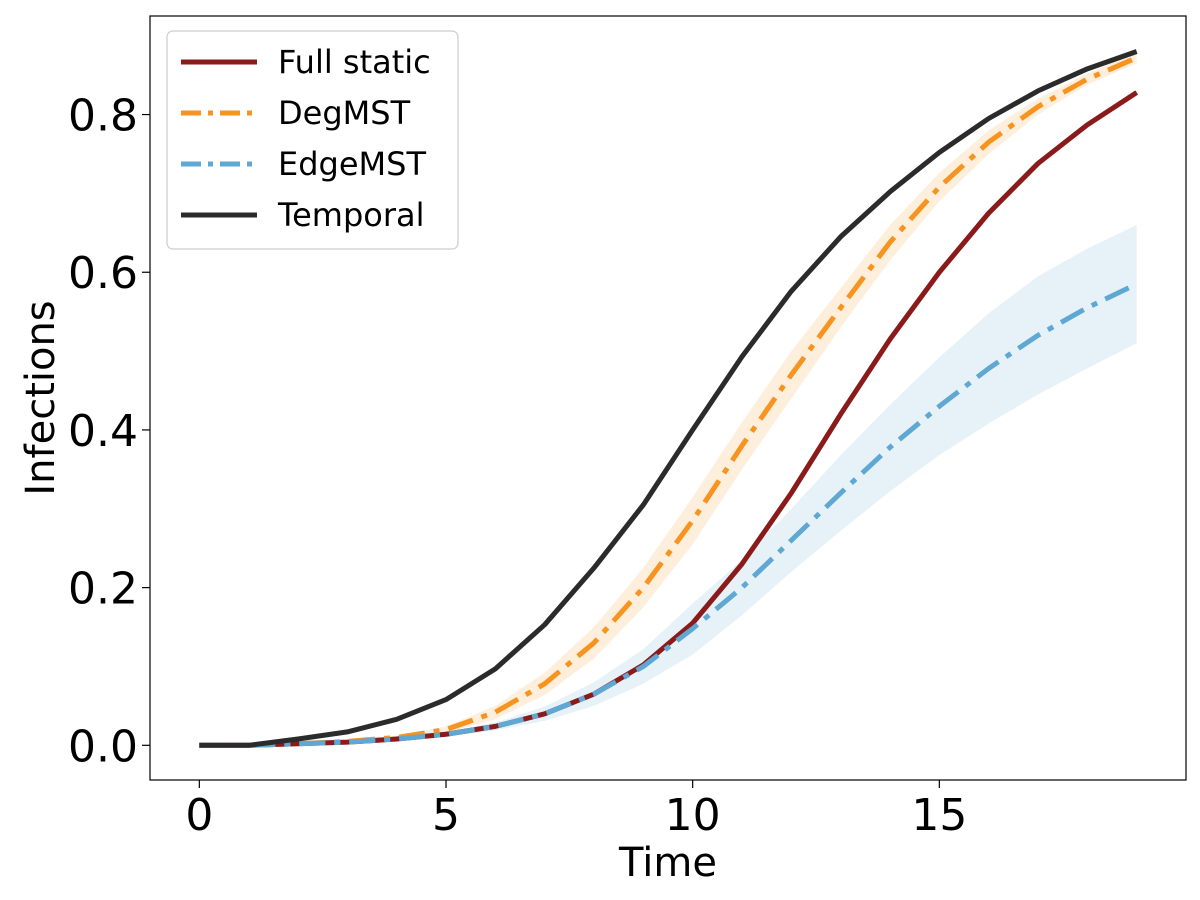 The height and width of the screenshot is (900, 1200). I want to click on y-axis-ticks: 0.0 0.2 0.4 0.6 0.8, so click(109, 431).